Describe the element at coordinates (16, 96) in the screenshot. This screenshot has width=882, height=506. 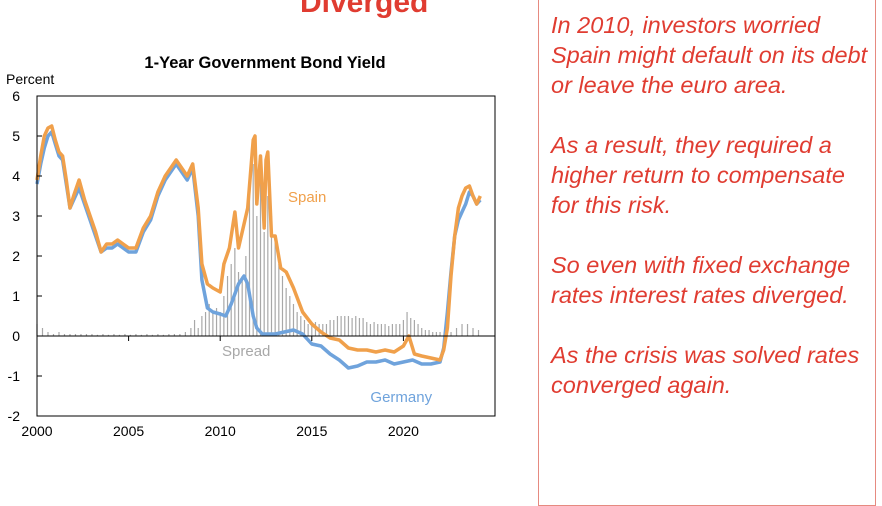
I see `y-tick-label: 6` at that location.